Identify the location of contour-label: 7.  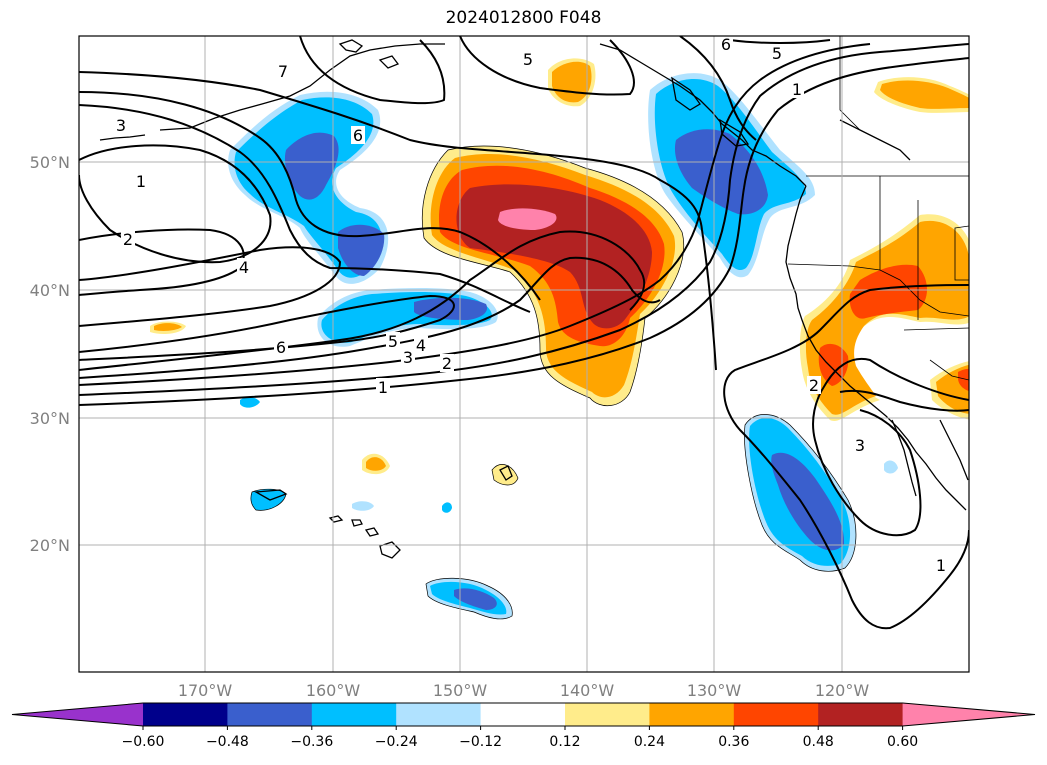
(283, 71).